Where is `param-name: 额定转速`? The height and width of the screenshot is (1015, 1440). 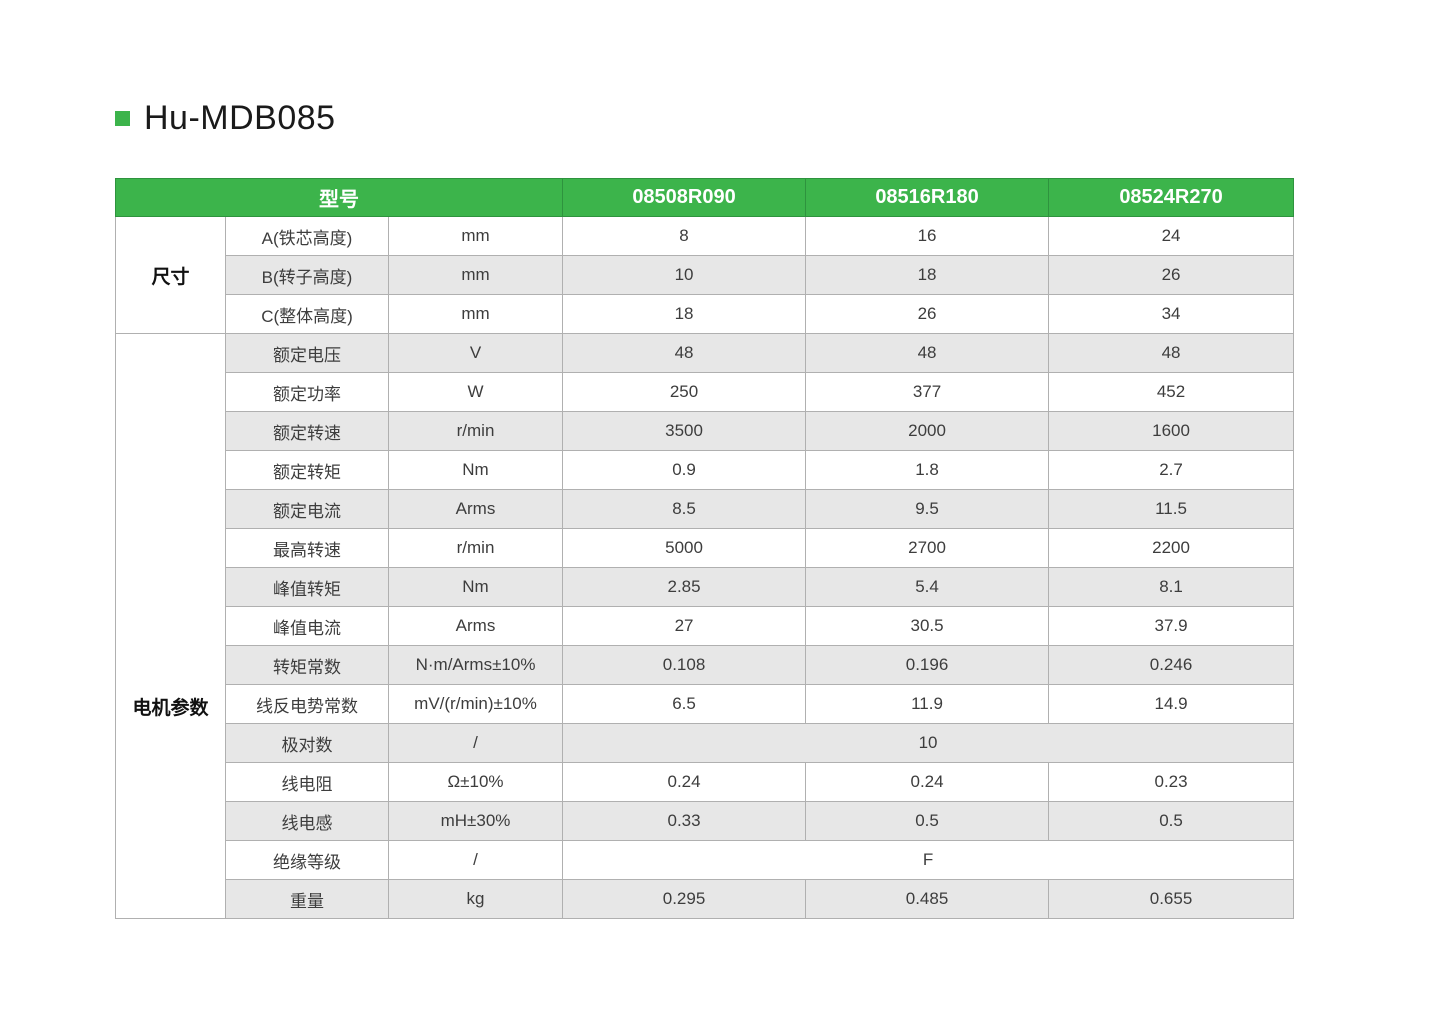
param-name: 额定转速 is located at coordinates (307, 431).